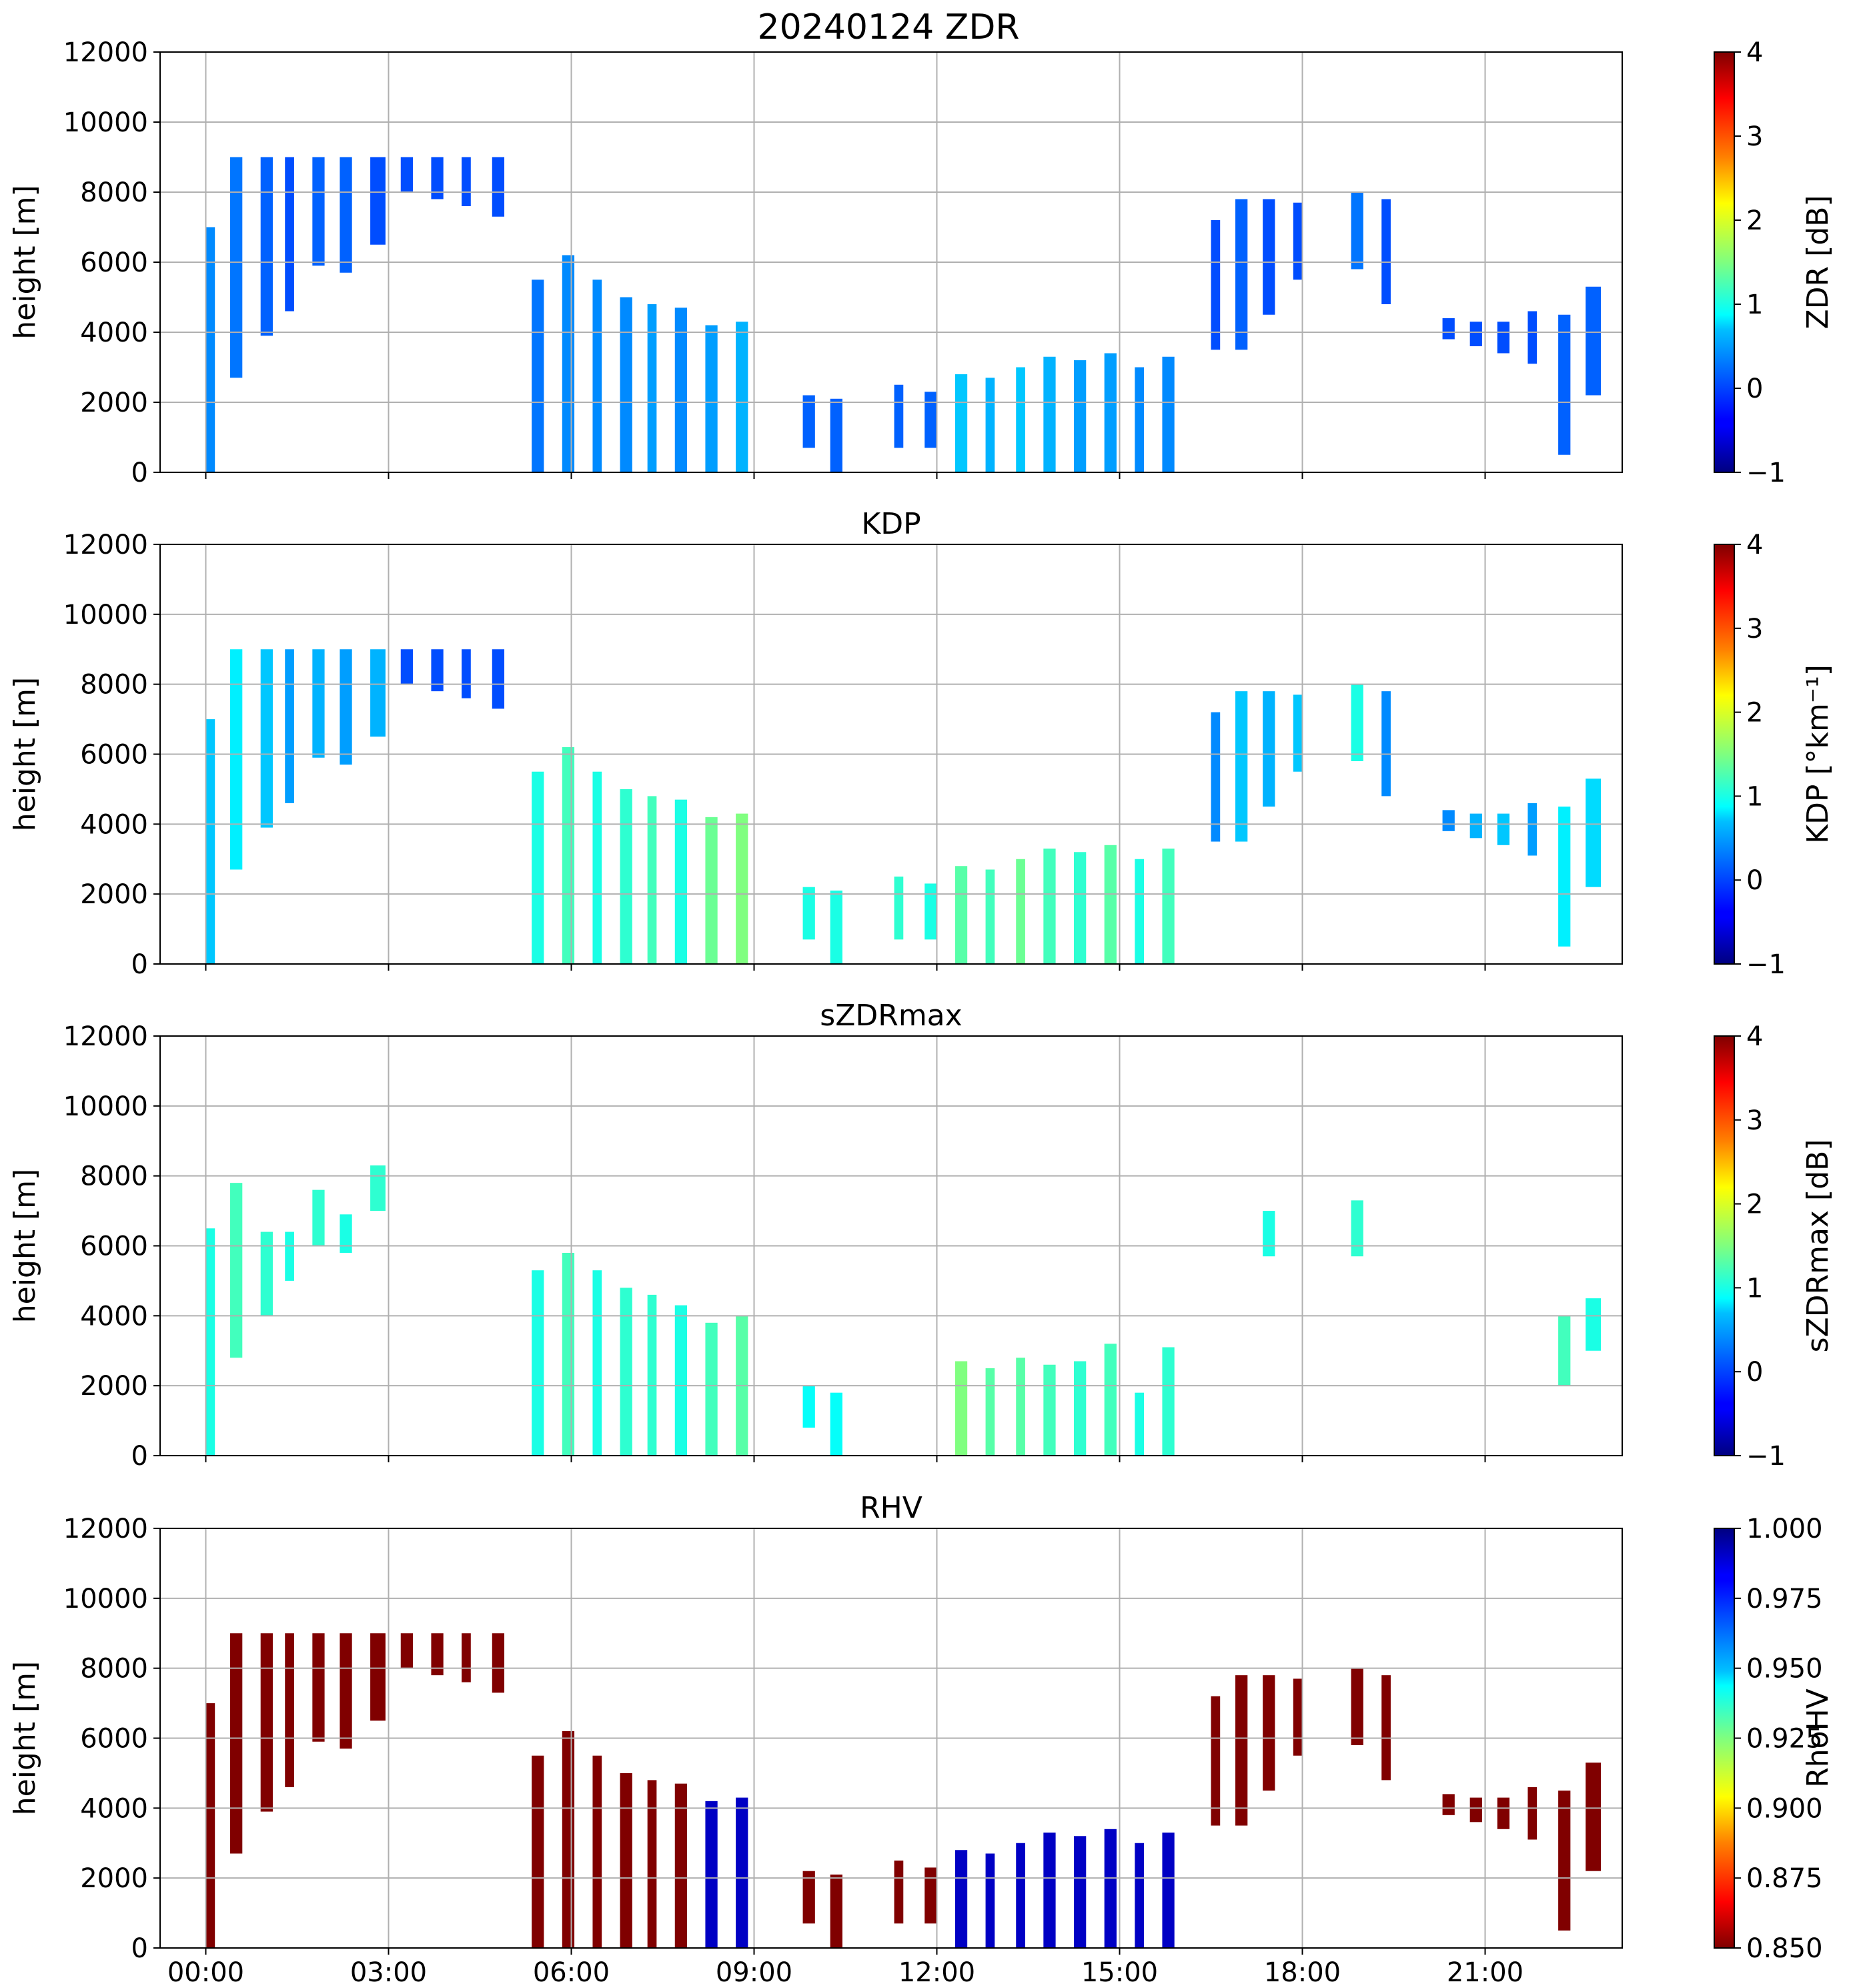  I want to click on x-tick-label: 03:00, so click(389, 1972).